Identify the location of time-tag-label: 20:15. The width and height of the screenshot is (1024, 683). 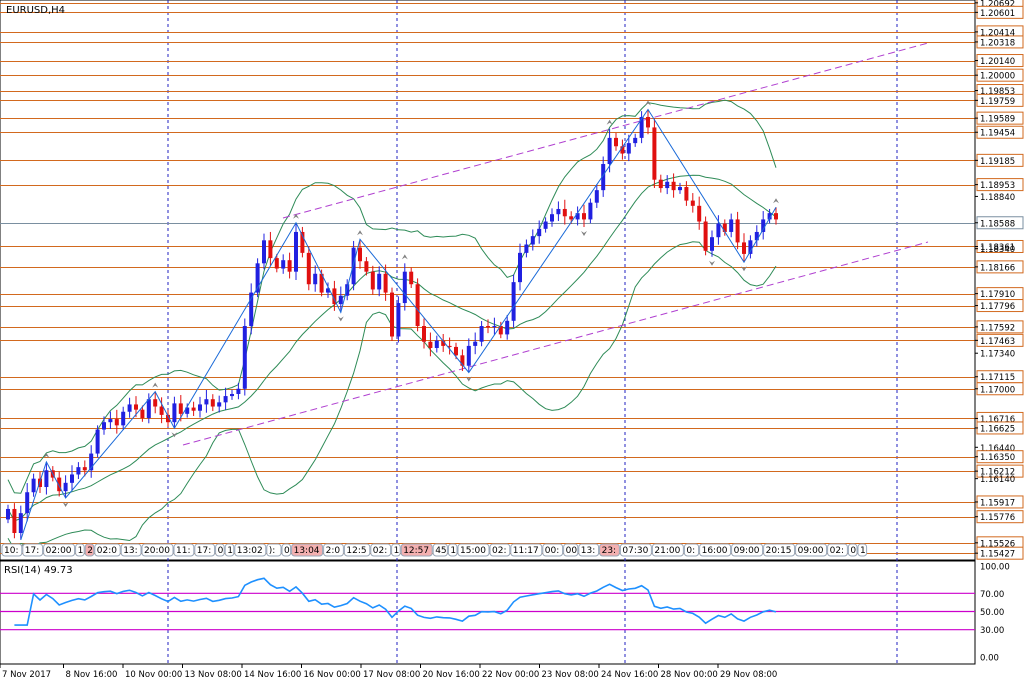
(779, 551).